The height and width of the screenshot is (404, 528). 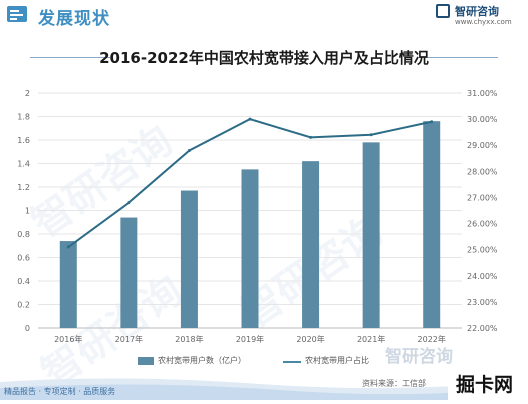 What do you see at coordinates (482, 328) in the screenshot?
I see `y-right-tick-label: 22.00%` at bounding box center [482, 328].